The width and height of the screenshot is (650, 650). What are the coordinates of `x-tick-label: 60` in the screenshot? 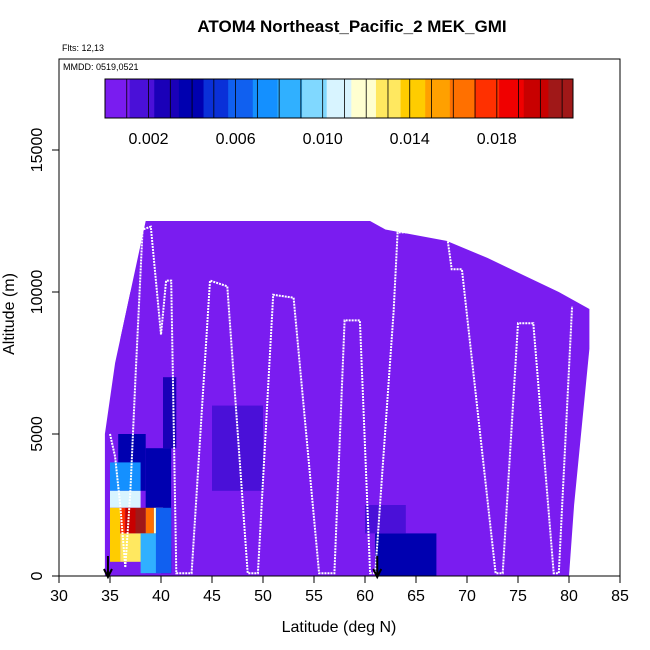 It's located at (365, 596).